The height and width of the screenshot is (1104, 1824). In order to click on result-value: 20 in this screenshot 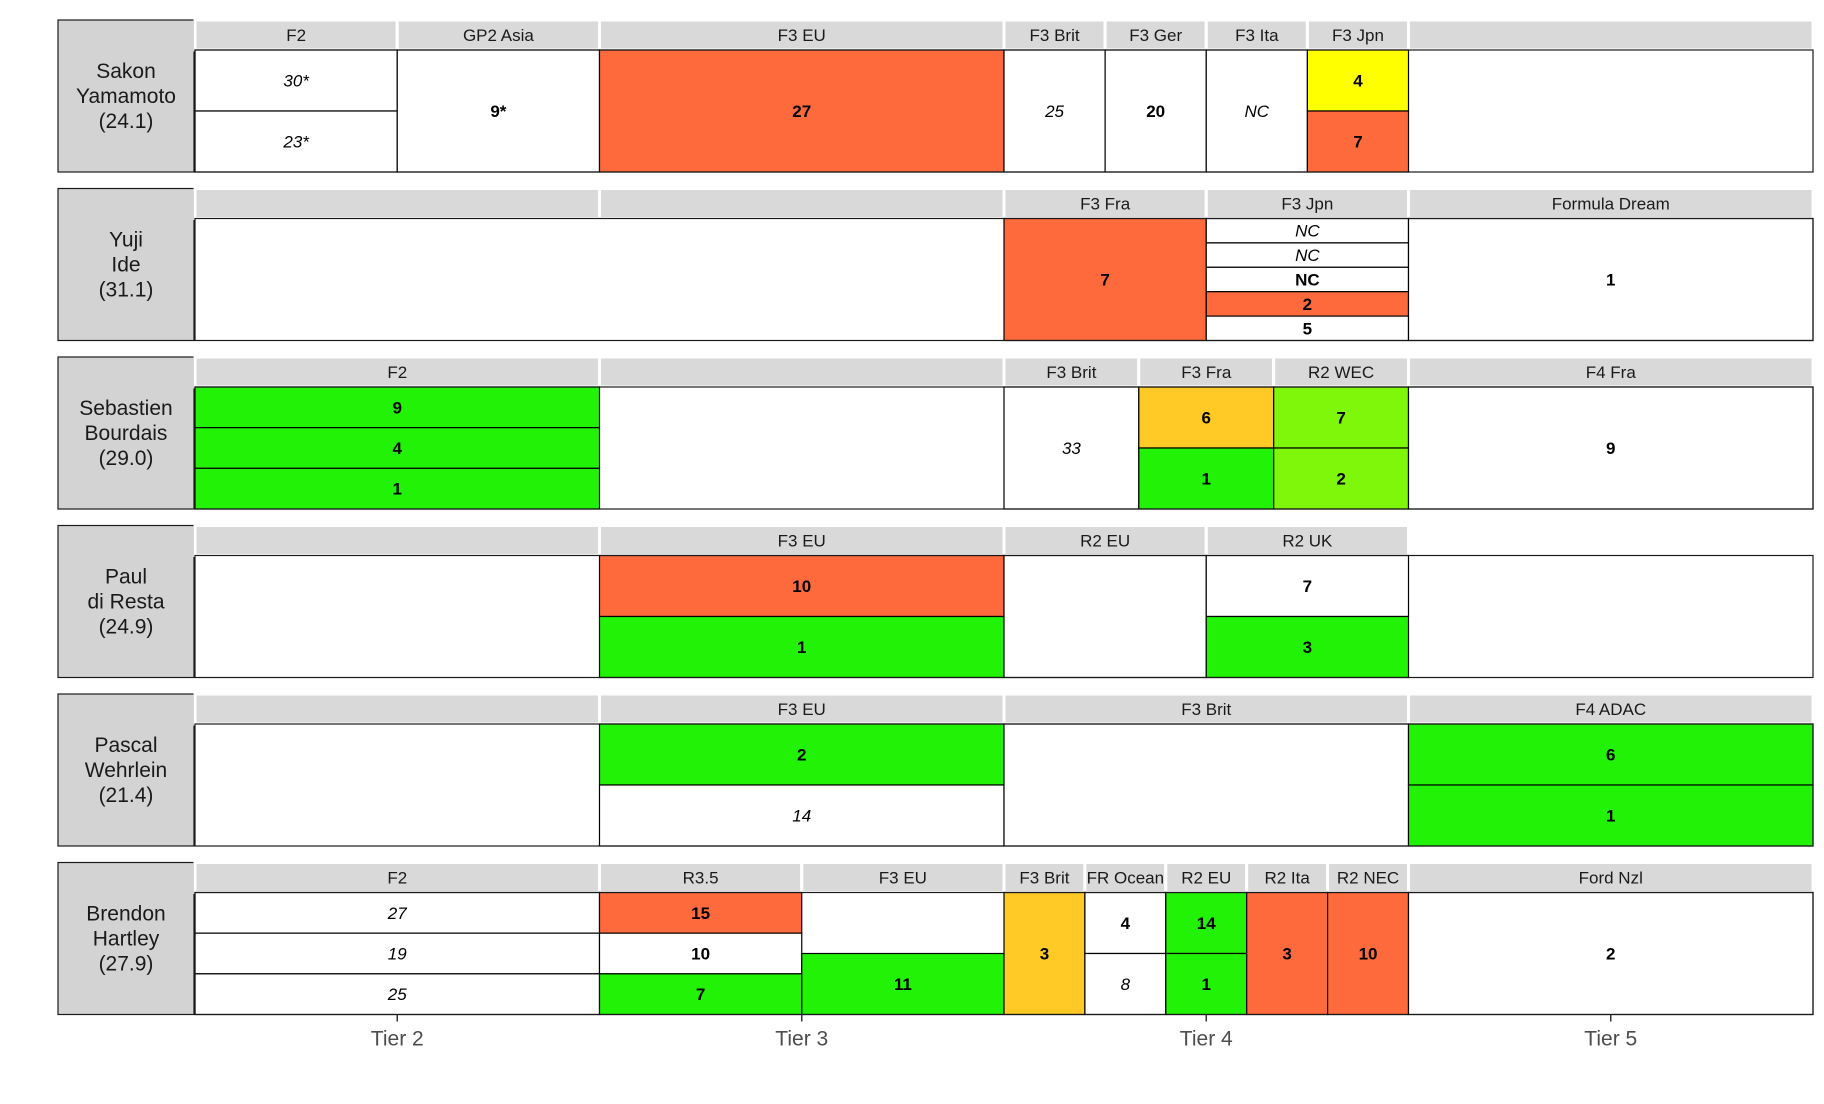, I will do `click(1155, 111)`.